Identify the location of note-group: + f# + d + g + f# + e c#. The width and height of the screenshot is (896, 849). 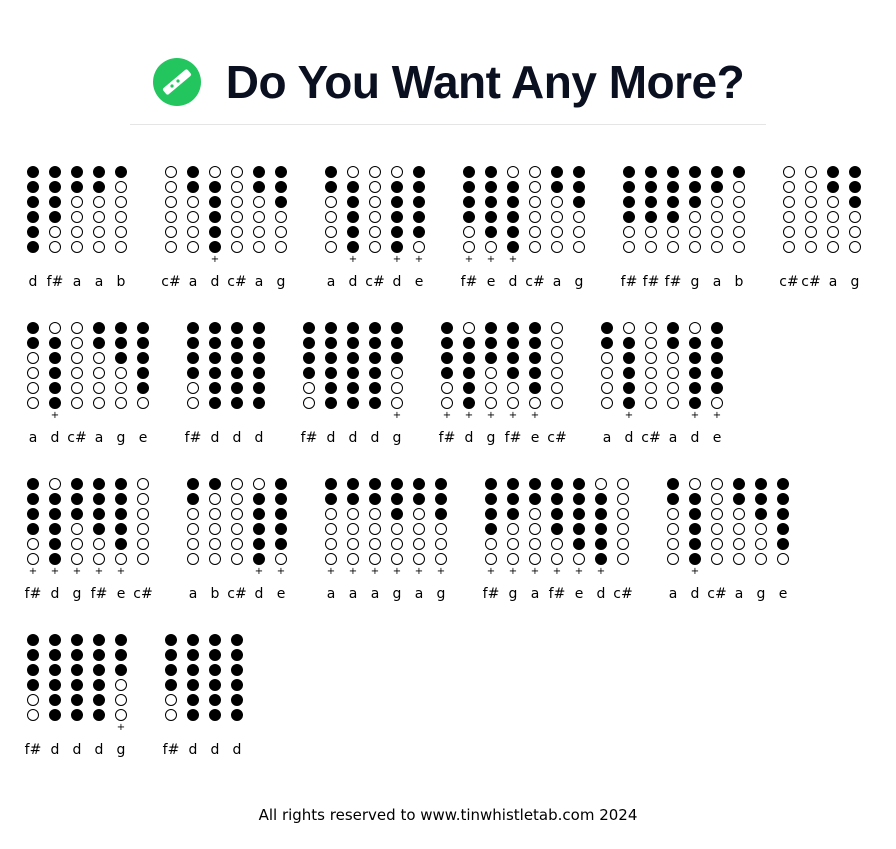
(502, 398).